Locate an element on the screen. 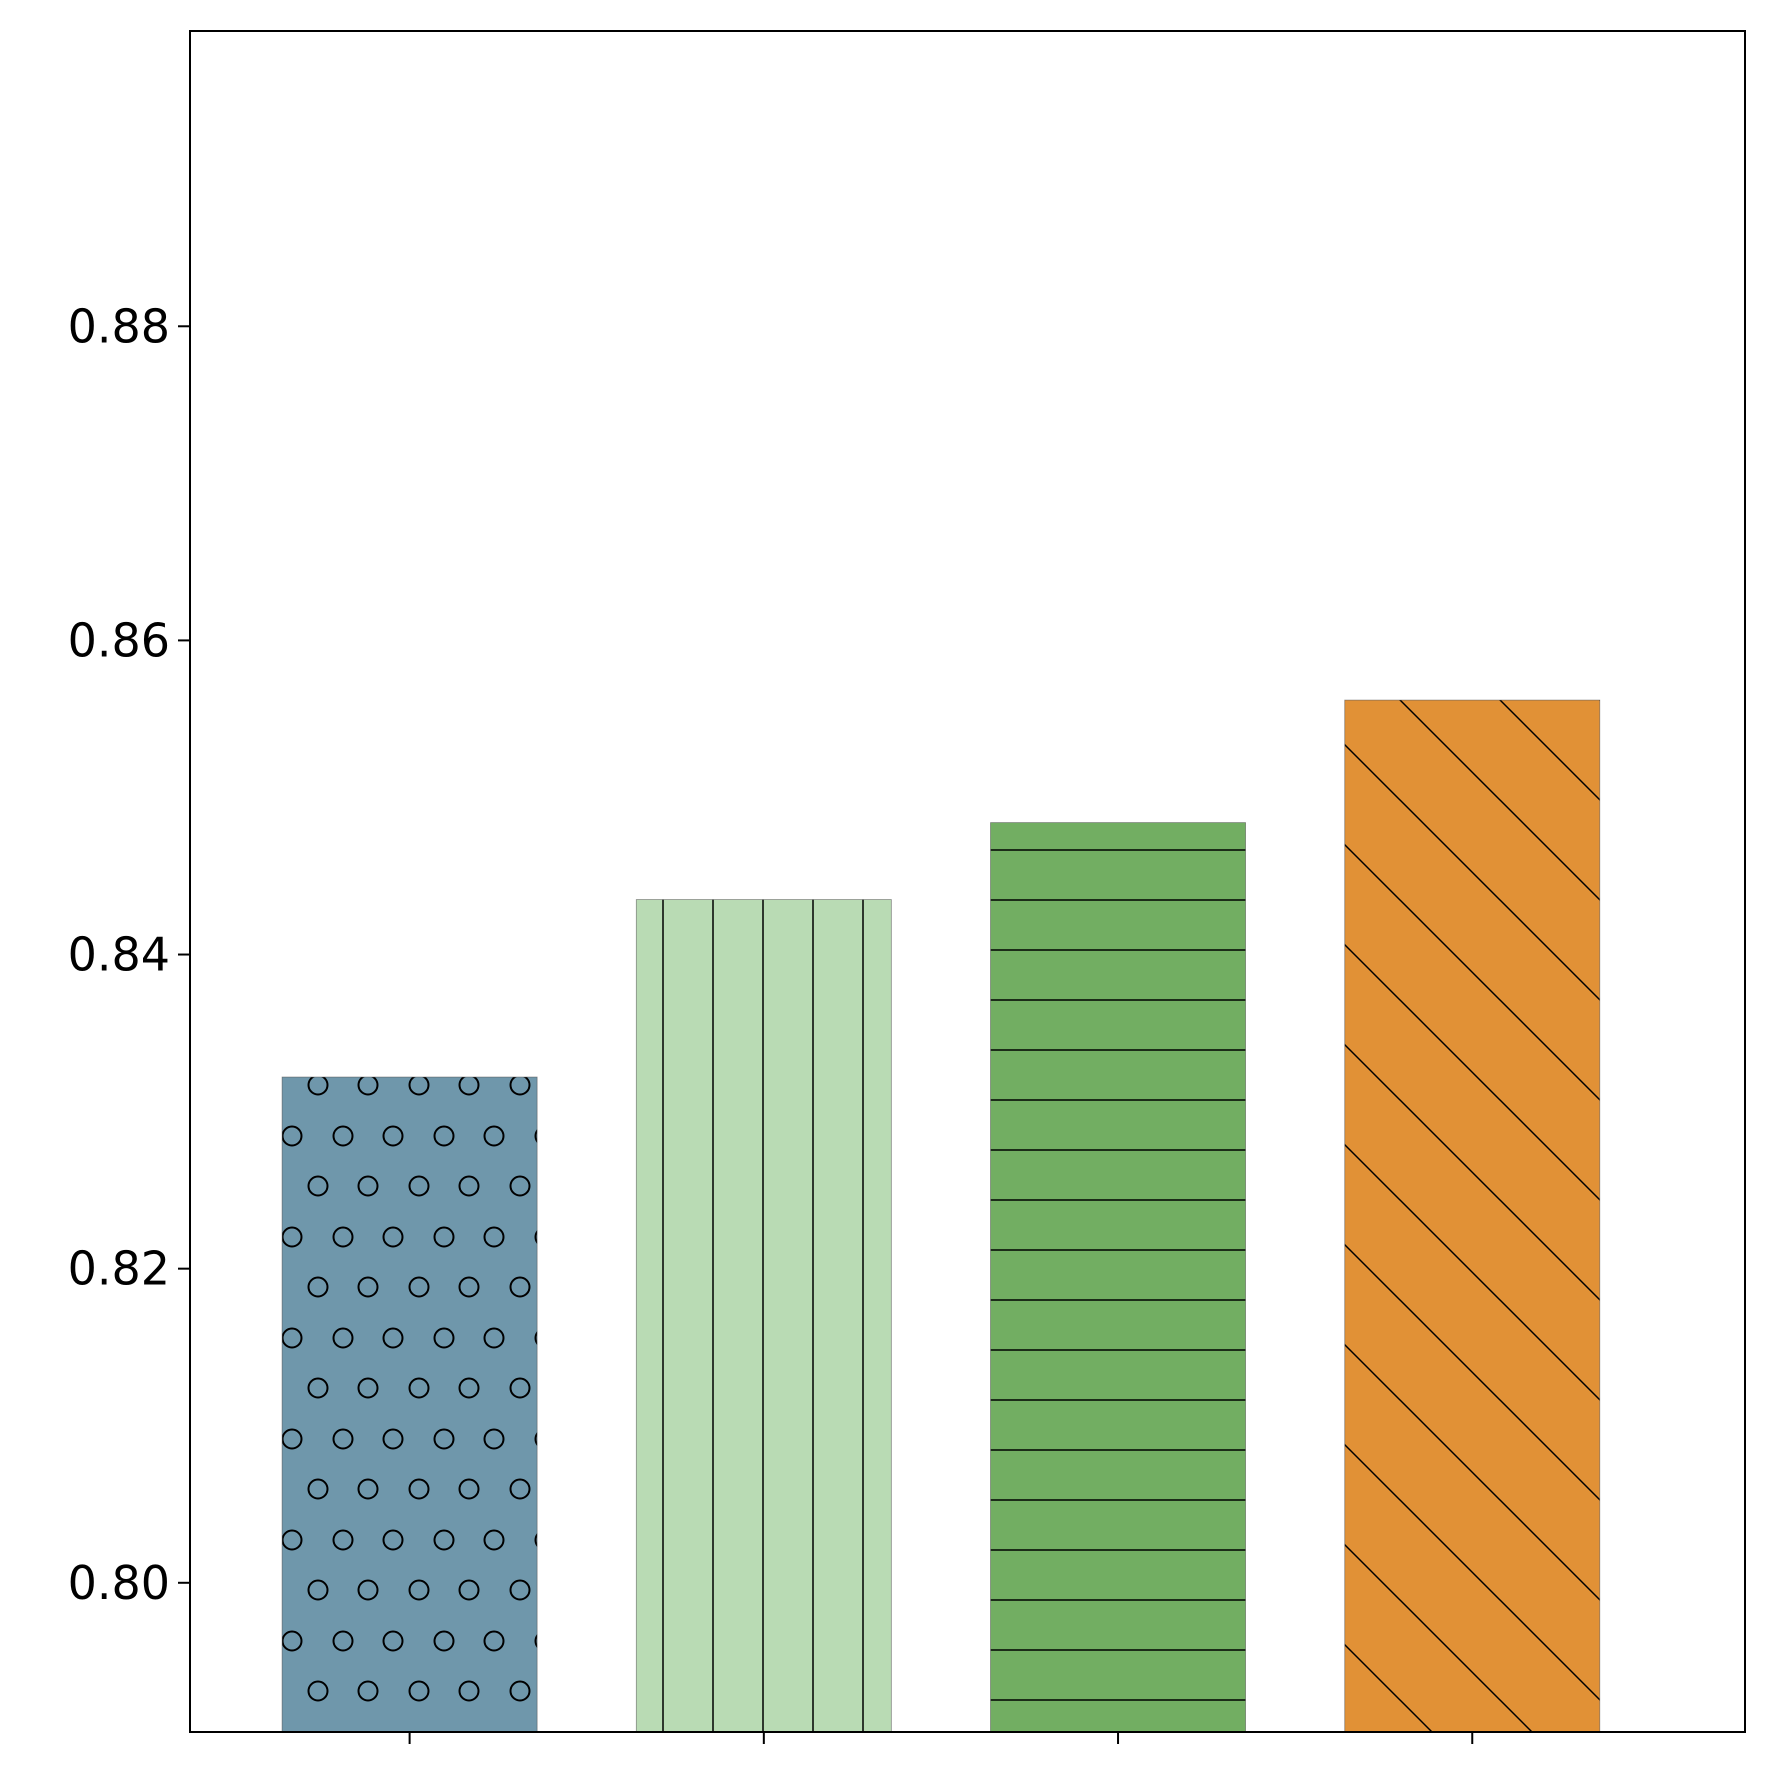  y-tick-label-1: 0.80 is located at coordinates (119, 1583).